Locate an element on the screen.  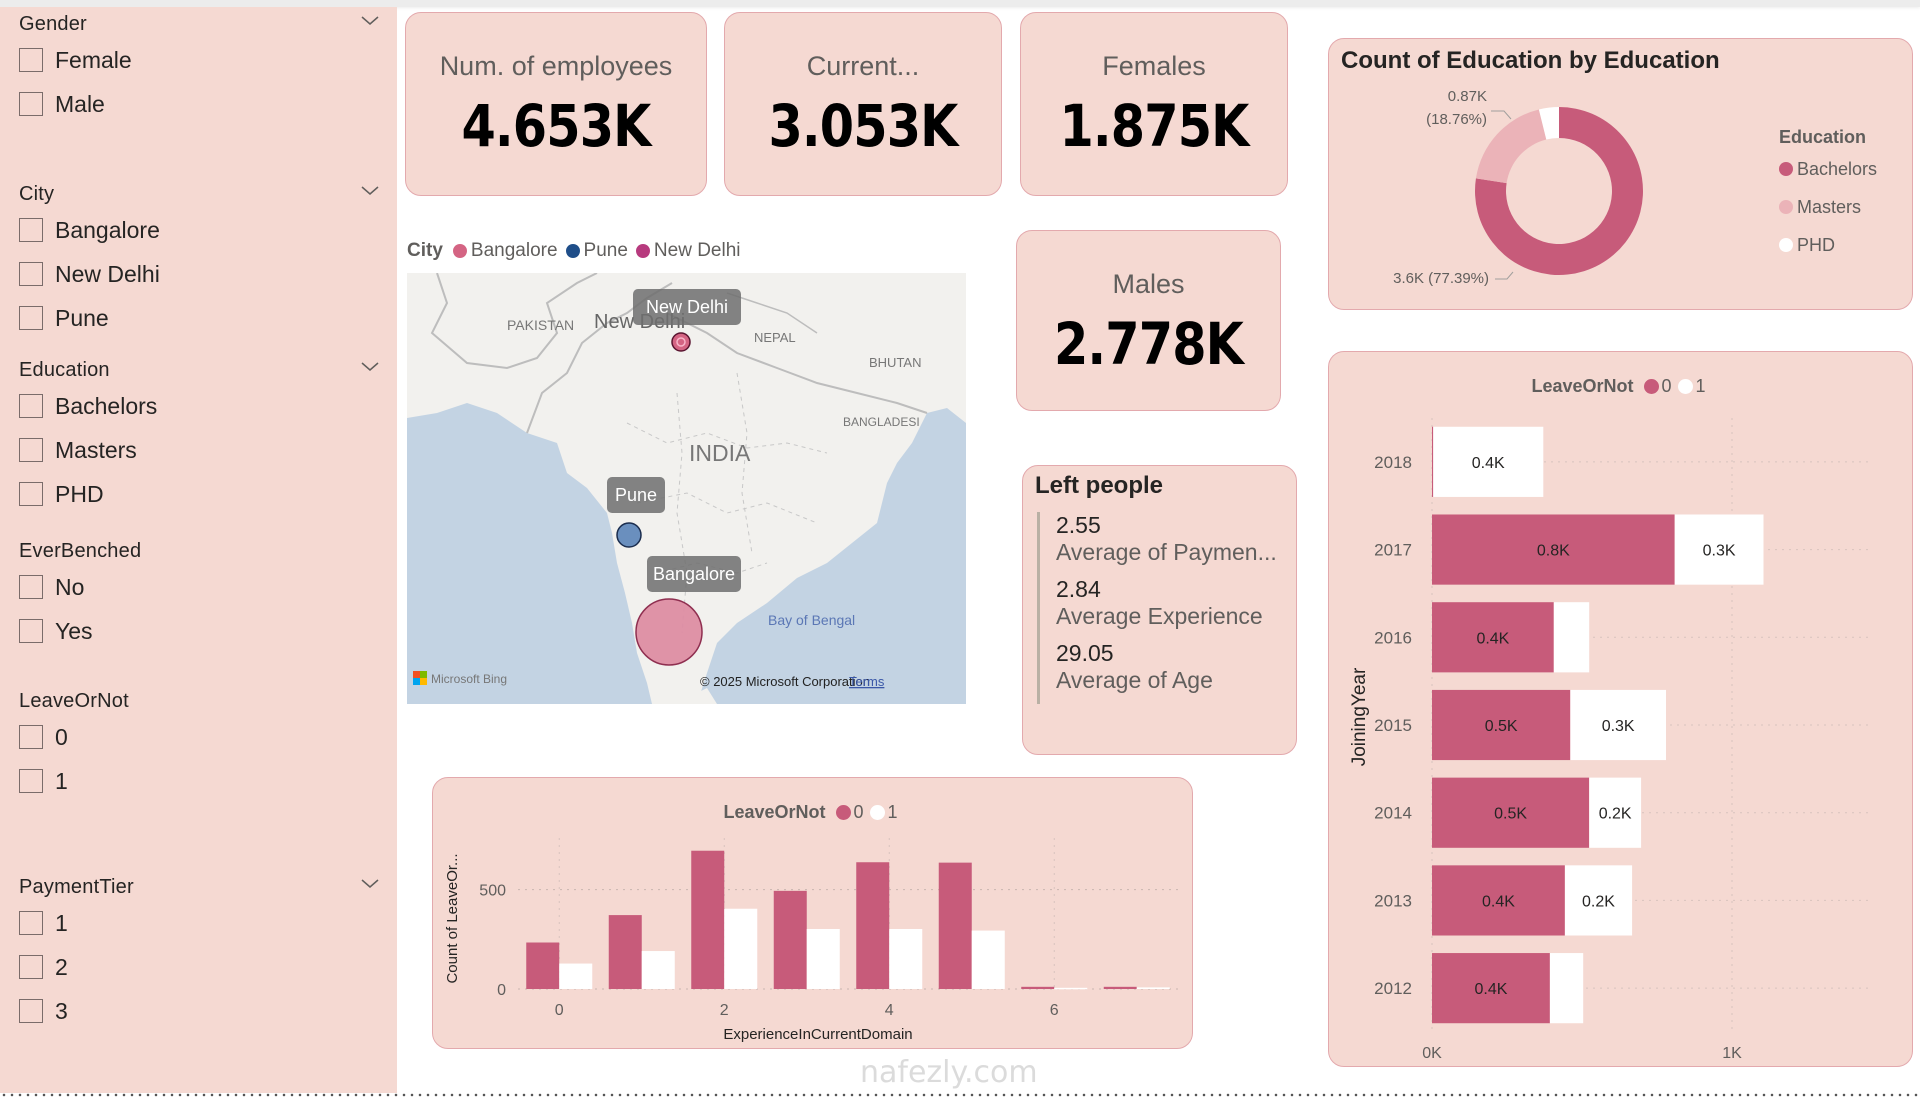
donut-slice-masters is located at coordinates (1511, 146).